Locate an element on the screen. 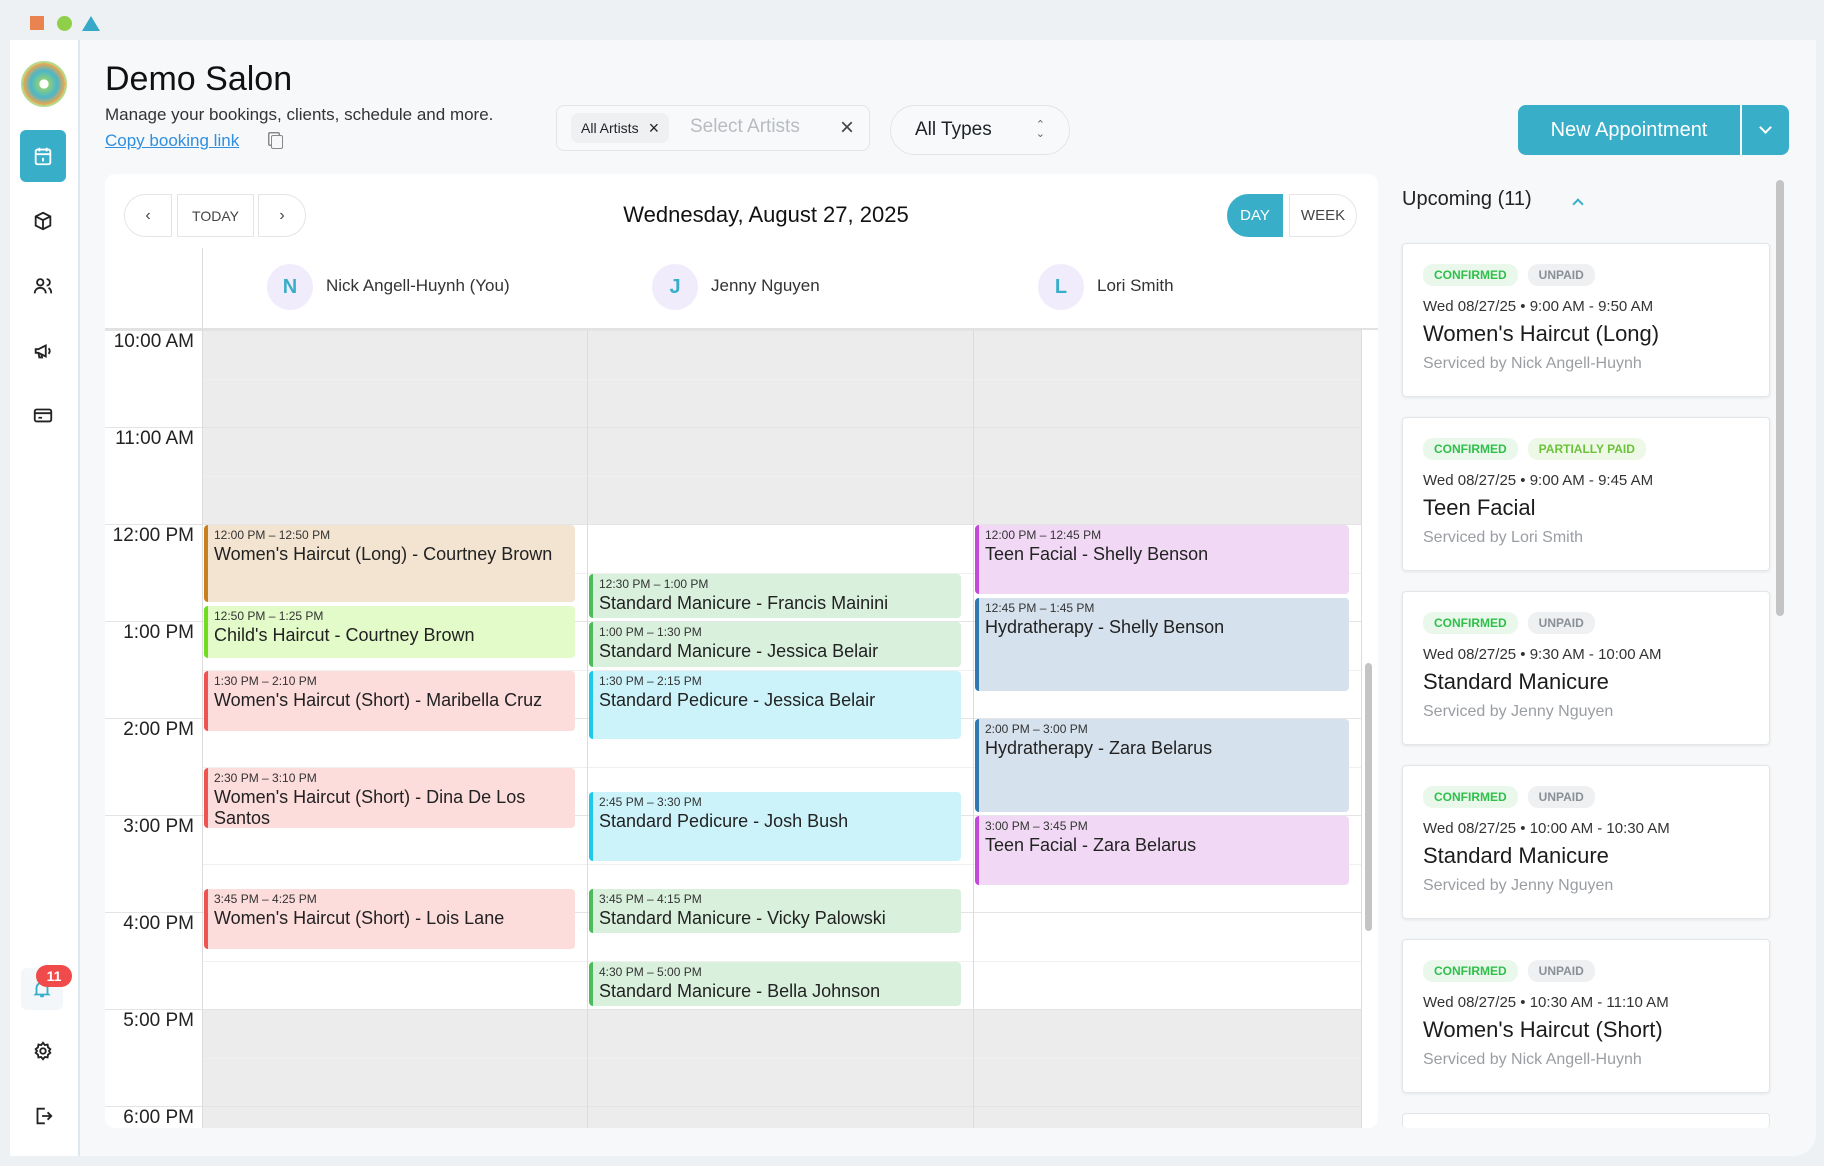  credit-card-icon is located at coordinates (43, 415).